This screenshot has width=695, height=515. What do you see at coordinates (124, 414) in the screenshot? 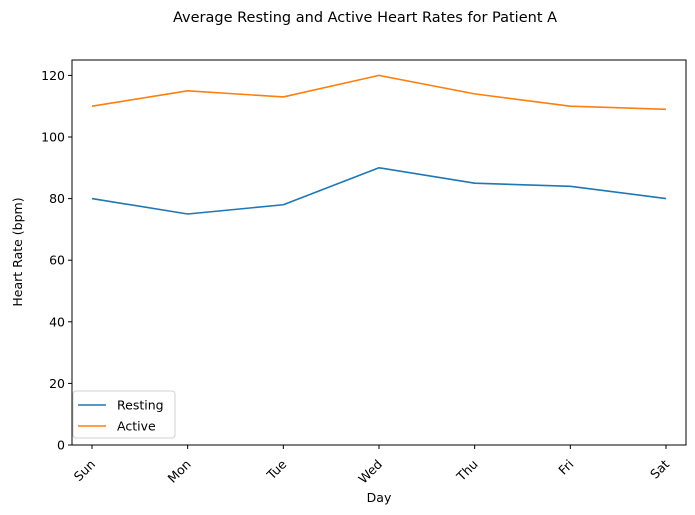
I see `legend: Resting Active` at bounding box center [124, 414].